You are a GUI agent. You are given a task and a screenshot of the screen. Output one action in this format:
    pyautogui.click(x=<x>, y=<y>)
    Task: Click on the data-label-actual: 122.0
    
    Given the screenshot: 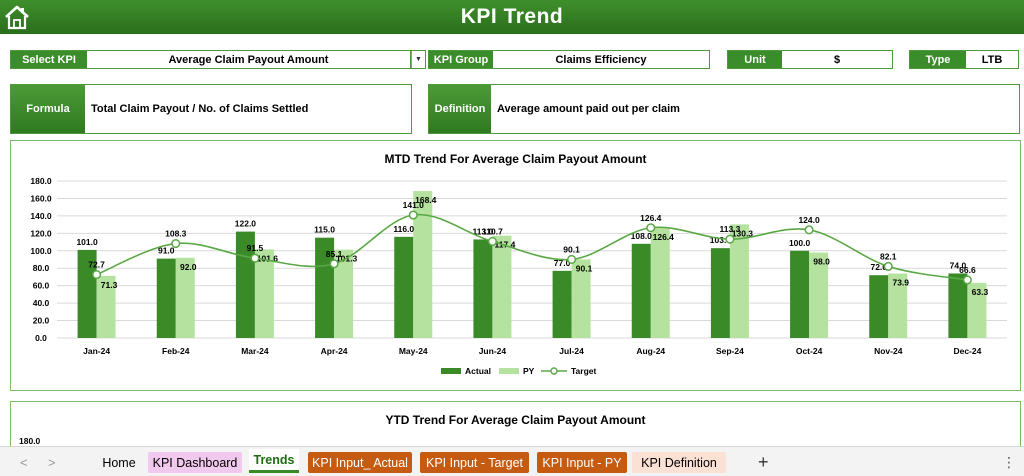 What is the action you would take?
    pyautogui.click(x=246, y=224)
    